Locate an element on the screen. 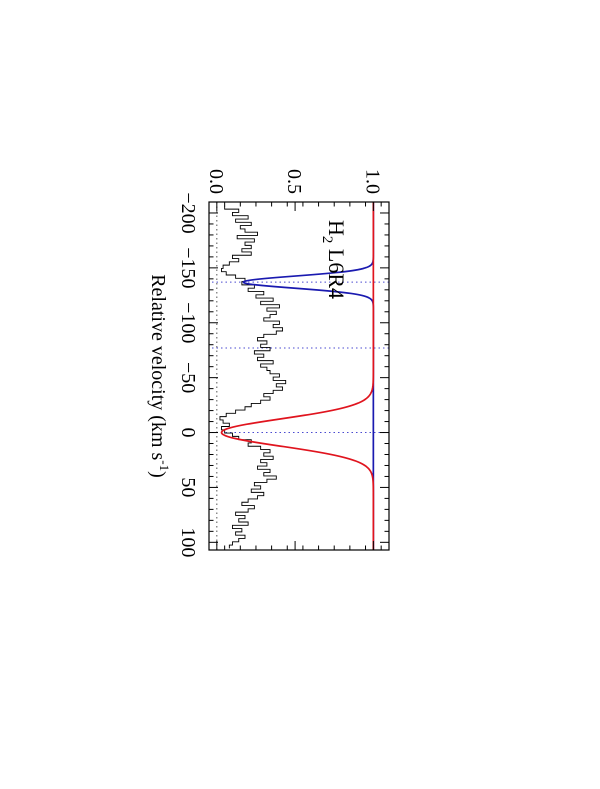  y-tick-label: 0.0 is located at coordinates (216, 181).